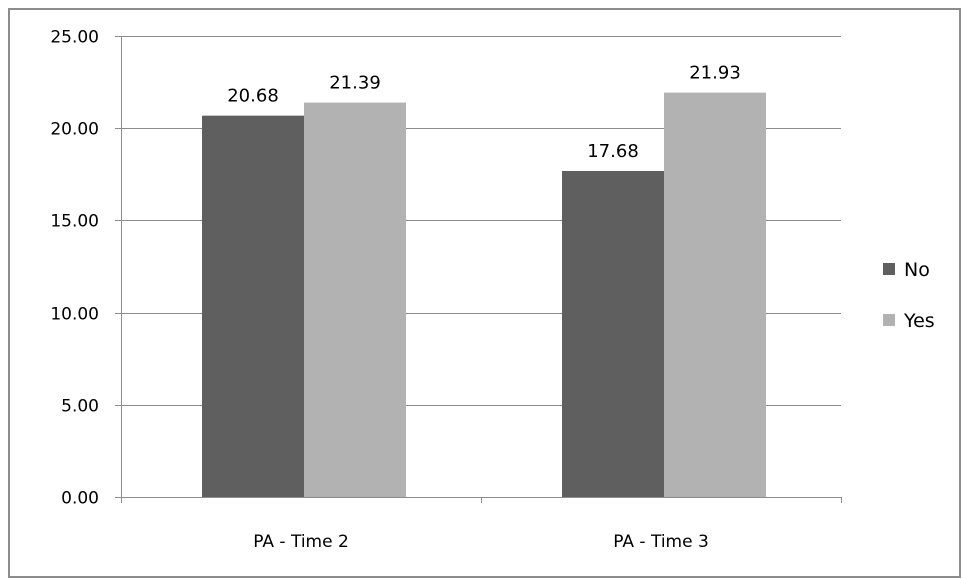 Image resolution: width=963 pixels, height=580 pixels. I want to click on y-tick-label: 5.00, so click(80, 407).